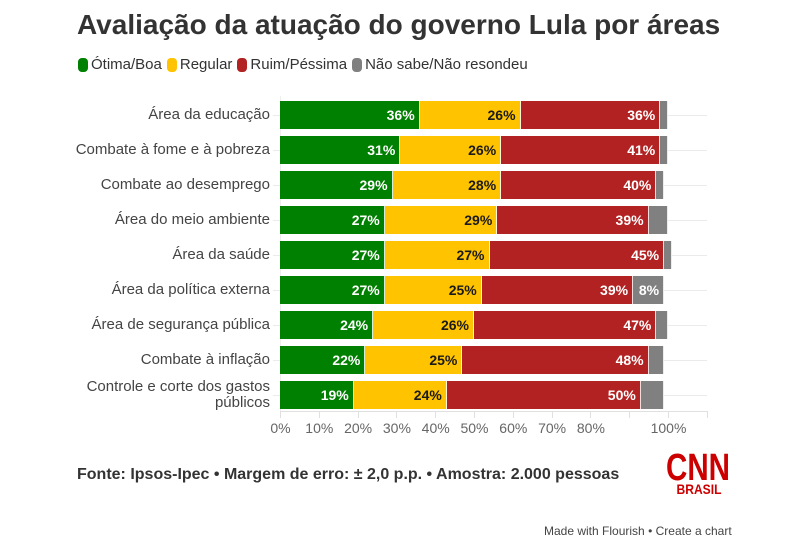 The image size is (806, 551). I want to click on logo-main-text: CNN, so click(698, 469).